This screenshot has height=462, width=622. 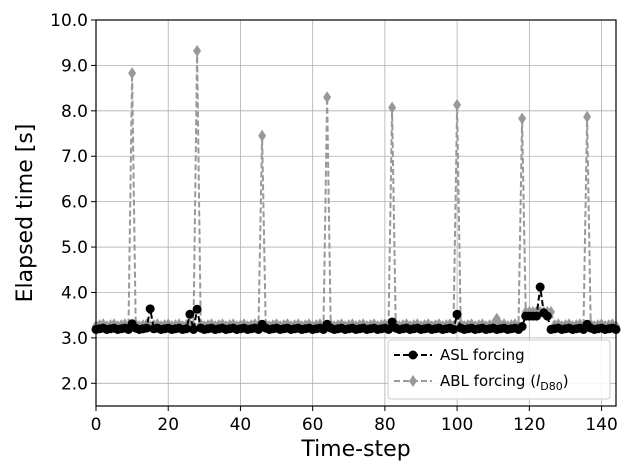 I want to click on legend-abl-close: ), so click(x=566, y=381).